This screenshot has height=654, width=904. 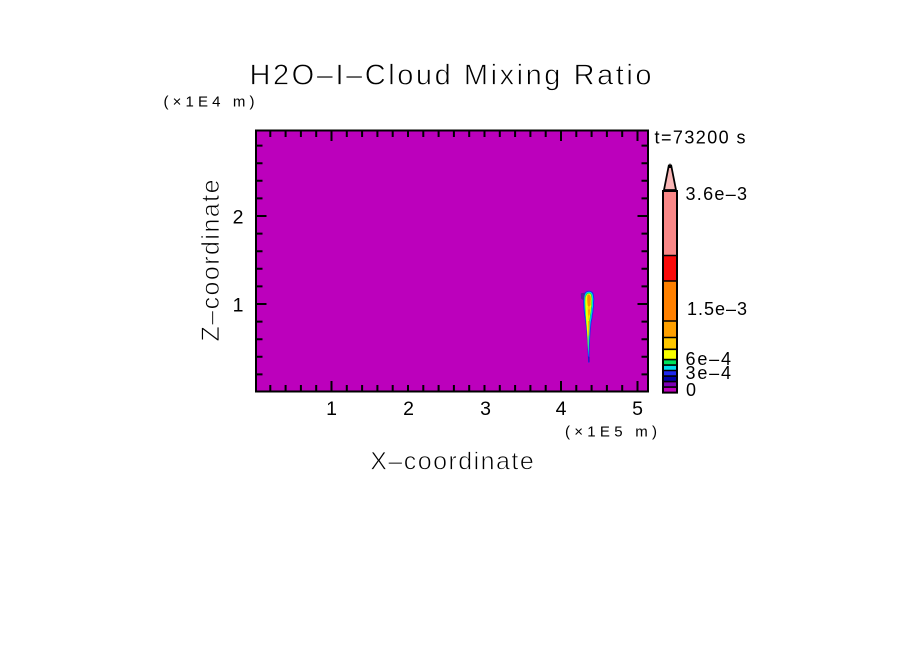 What do you see at coordinates (561, 409) in the screenshot?
I see `svg-text: 4` at bounding box center [561, 409].